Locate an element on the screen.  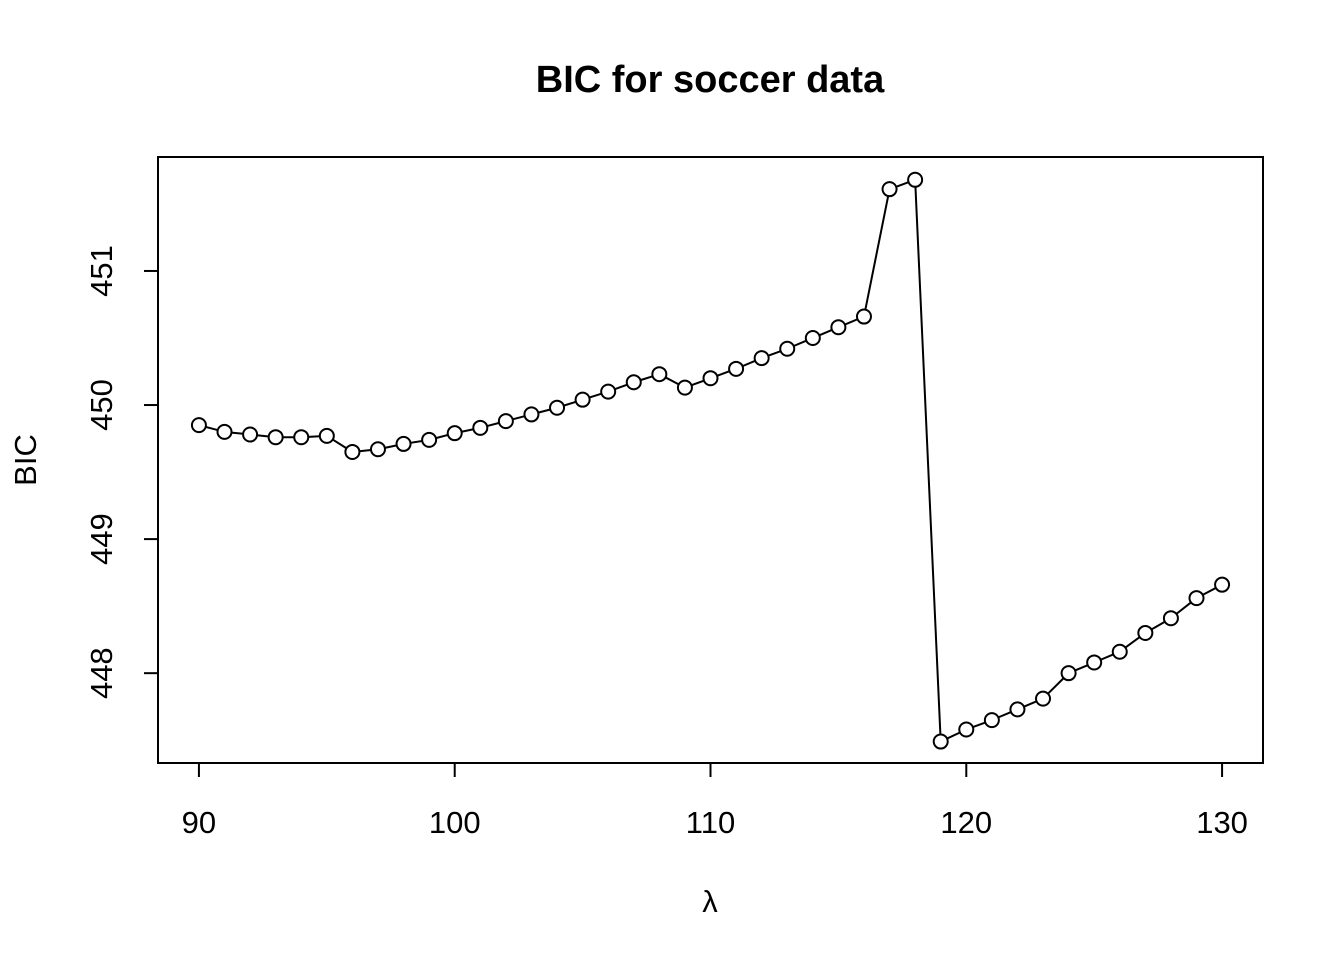
y-tick-label: 449 is located at coordinates (101, 539).